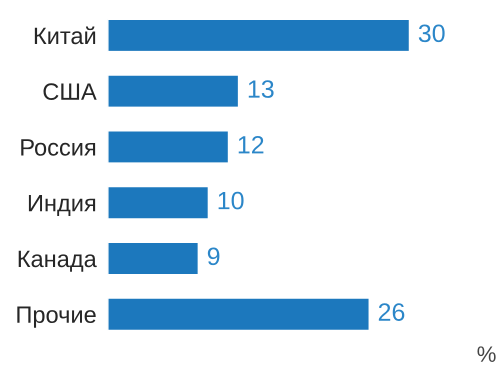 This screenshot has width=504, height=372. What do you see at coordinates (231, 201) in the screenshot?
I see `data-label: 10` at bounding box center [231, 201].